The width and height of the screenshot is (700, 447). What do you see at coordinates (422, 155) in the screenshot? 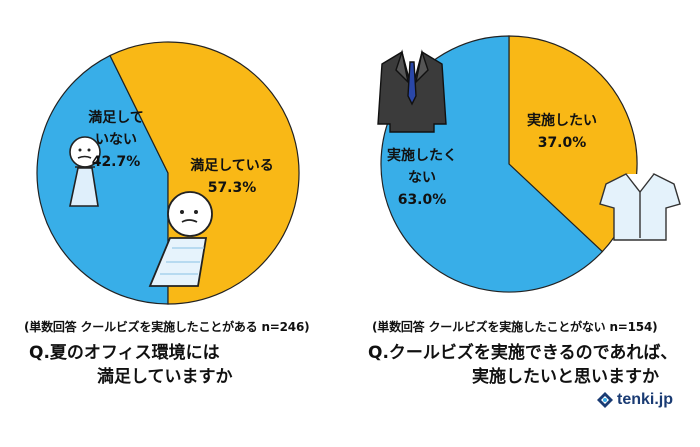
I see `pie-1-slice-1-label-line-0: 実施したく` at bounding box center [422, 155].